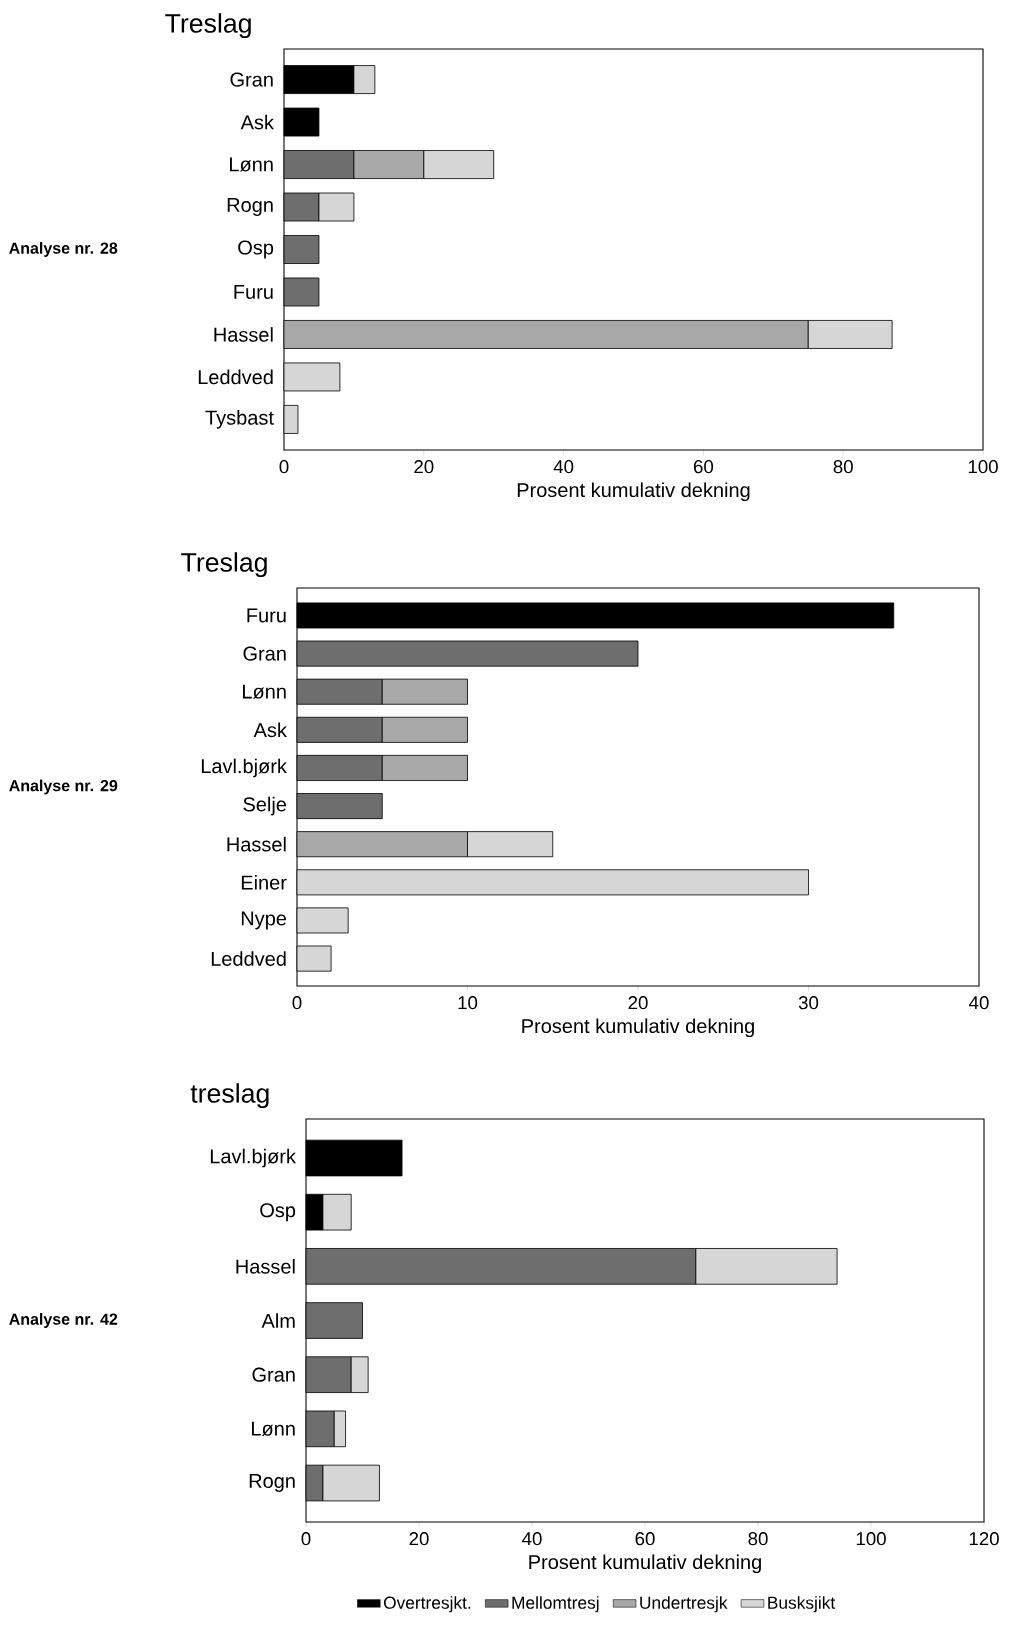 The image size is (1010, 1633). Describe the element at coordinates (278, 1320) in the screenshot. I see `y-tick-label: Alm` at that location.